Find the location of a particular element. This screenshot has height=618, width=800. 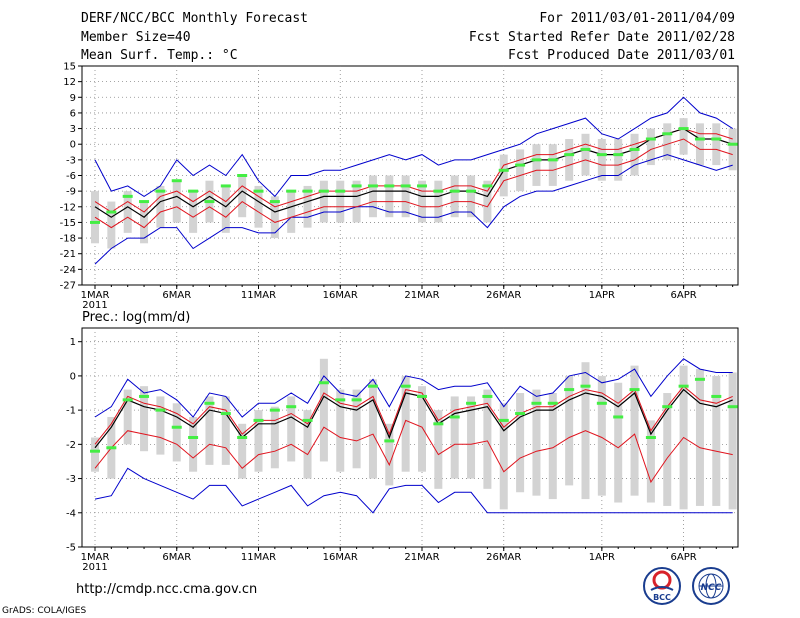

prec-x-tick-label: 6MAR is located at coordinates (176, 557).